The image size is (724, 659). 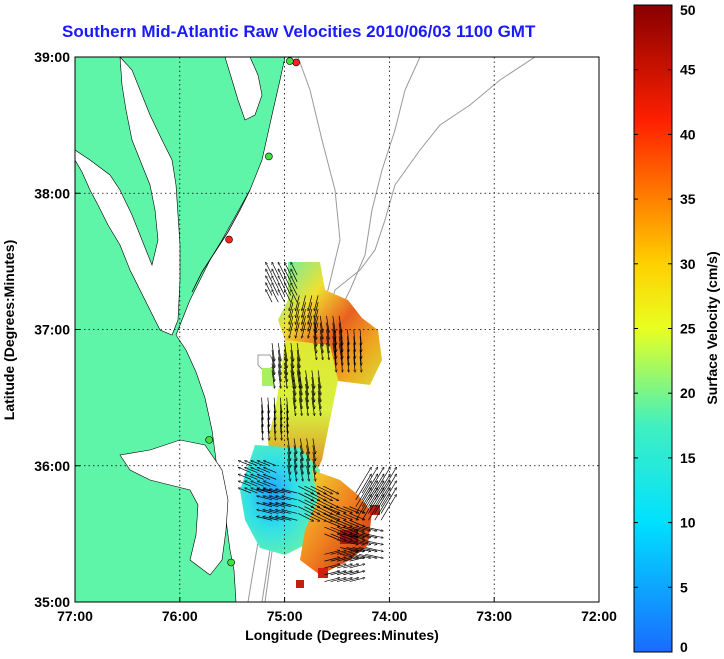 What do you see at coordinates (342, 635) in the screenshot?
I see `x-axis-label: Longitude (Degrees:Minutes)` at bounding box center [342, 635].